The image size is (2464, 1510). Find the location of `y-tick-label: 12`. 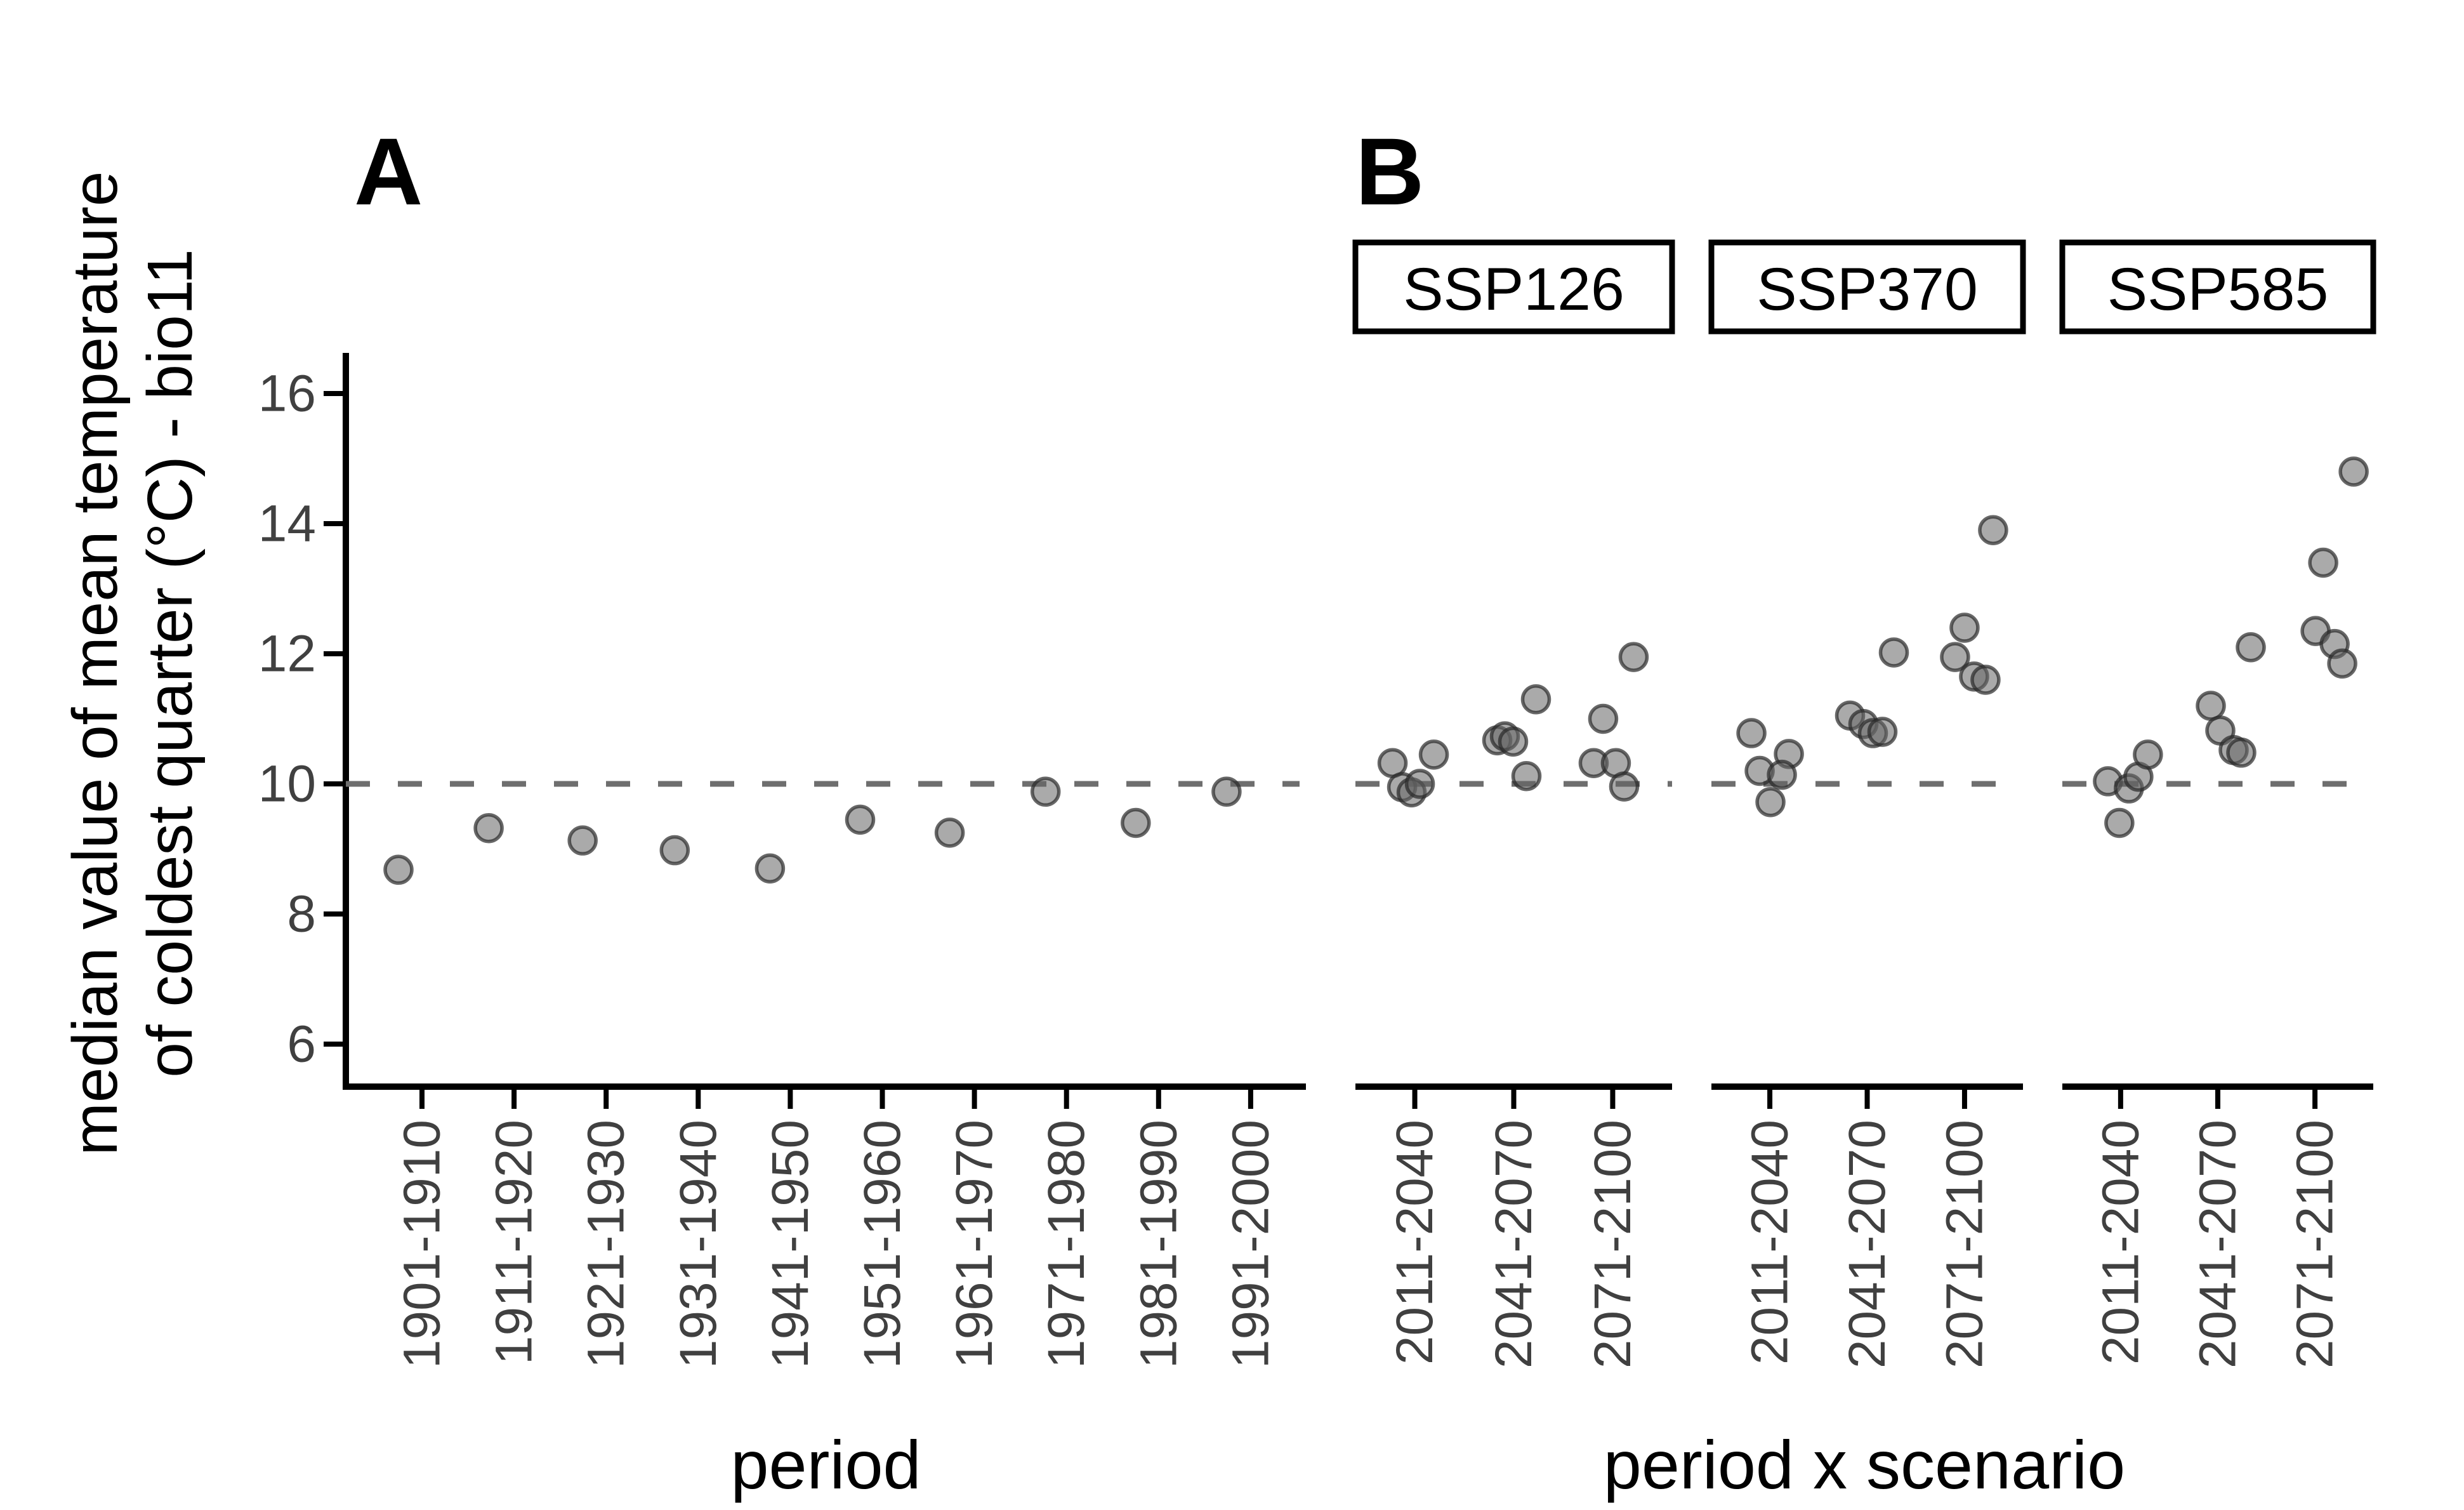

y-tick-label: 12 is located at coordinates (287, 654).